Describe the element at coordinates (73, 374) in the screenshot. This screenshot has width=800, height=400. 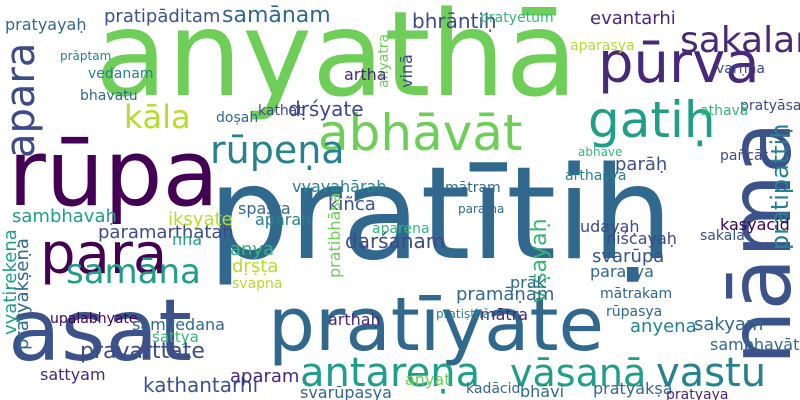
I see `word: sattyam` at that location.